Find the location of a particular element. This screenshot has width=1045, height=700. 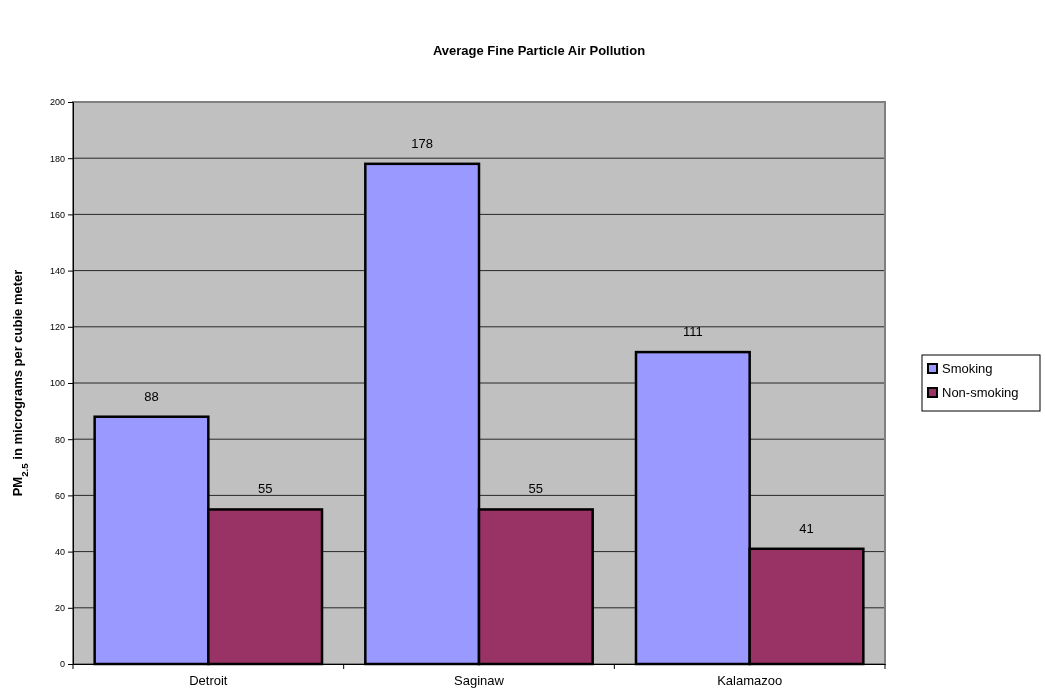

x-tick-label: Kalamazoo is located at coordinates (750, 681).